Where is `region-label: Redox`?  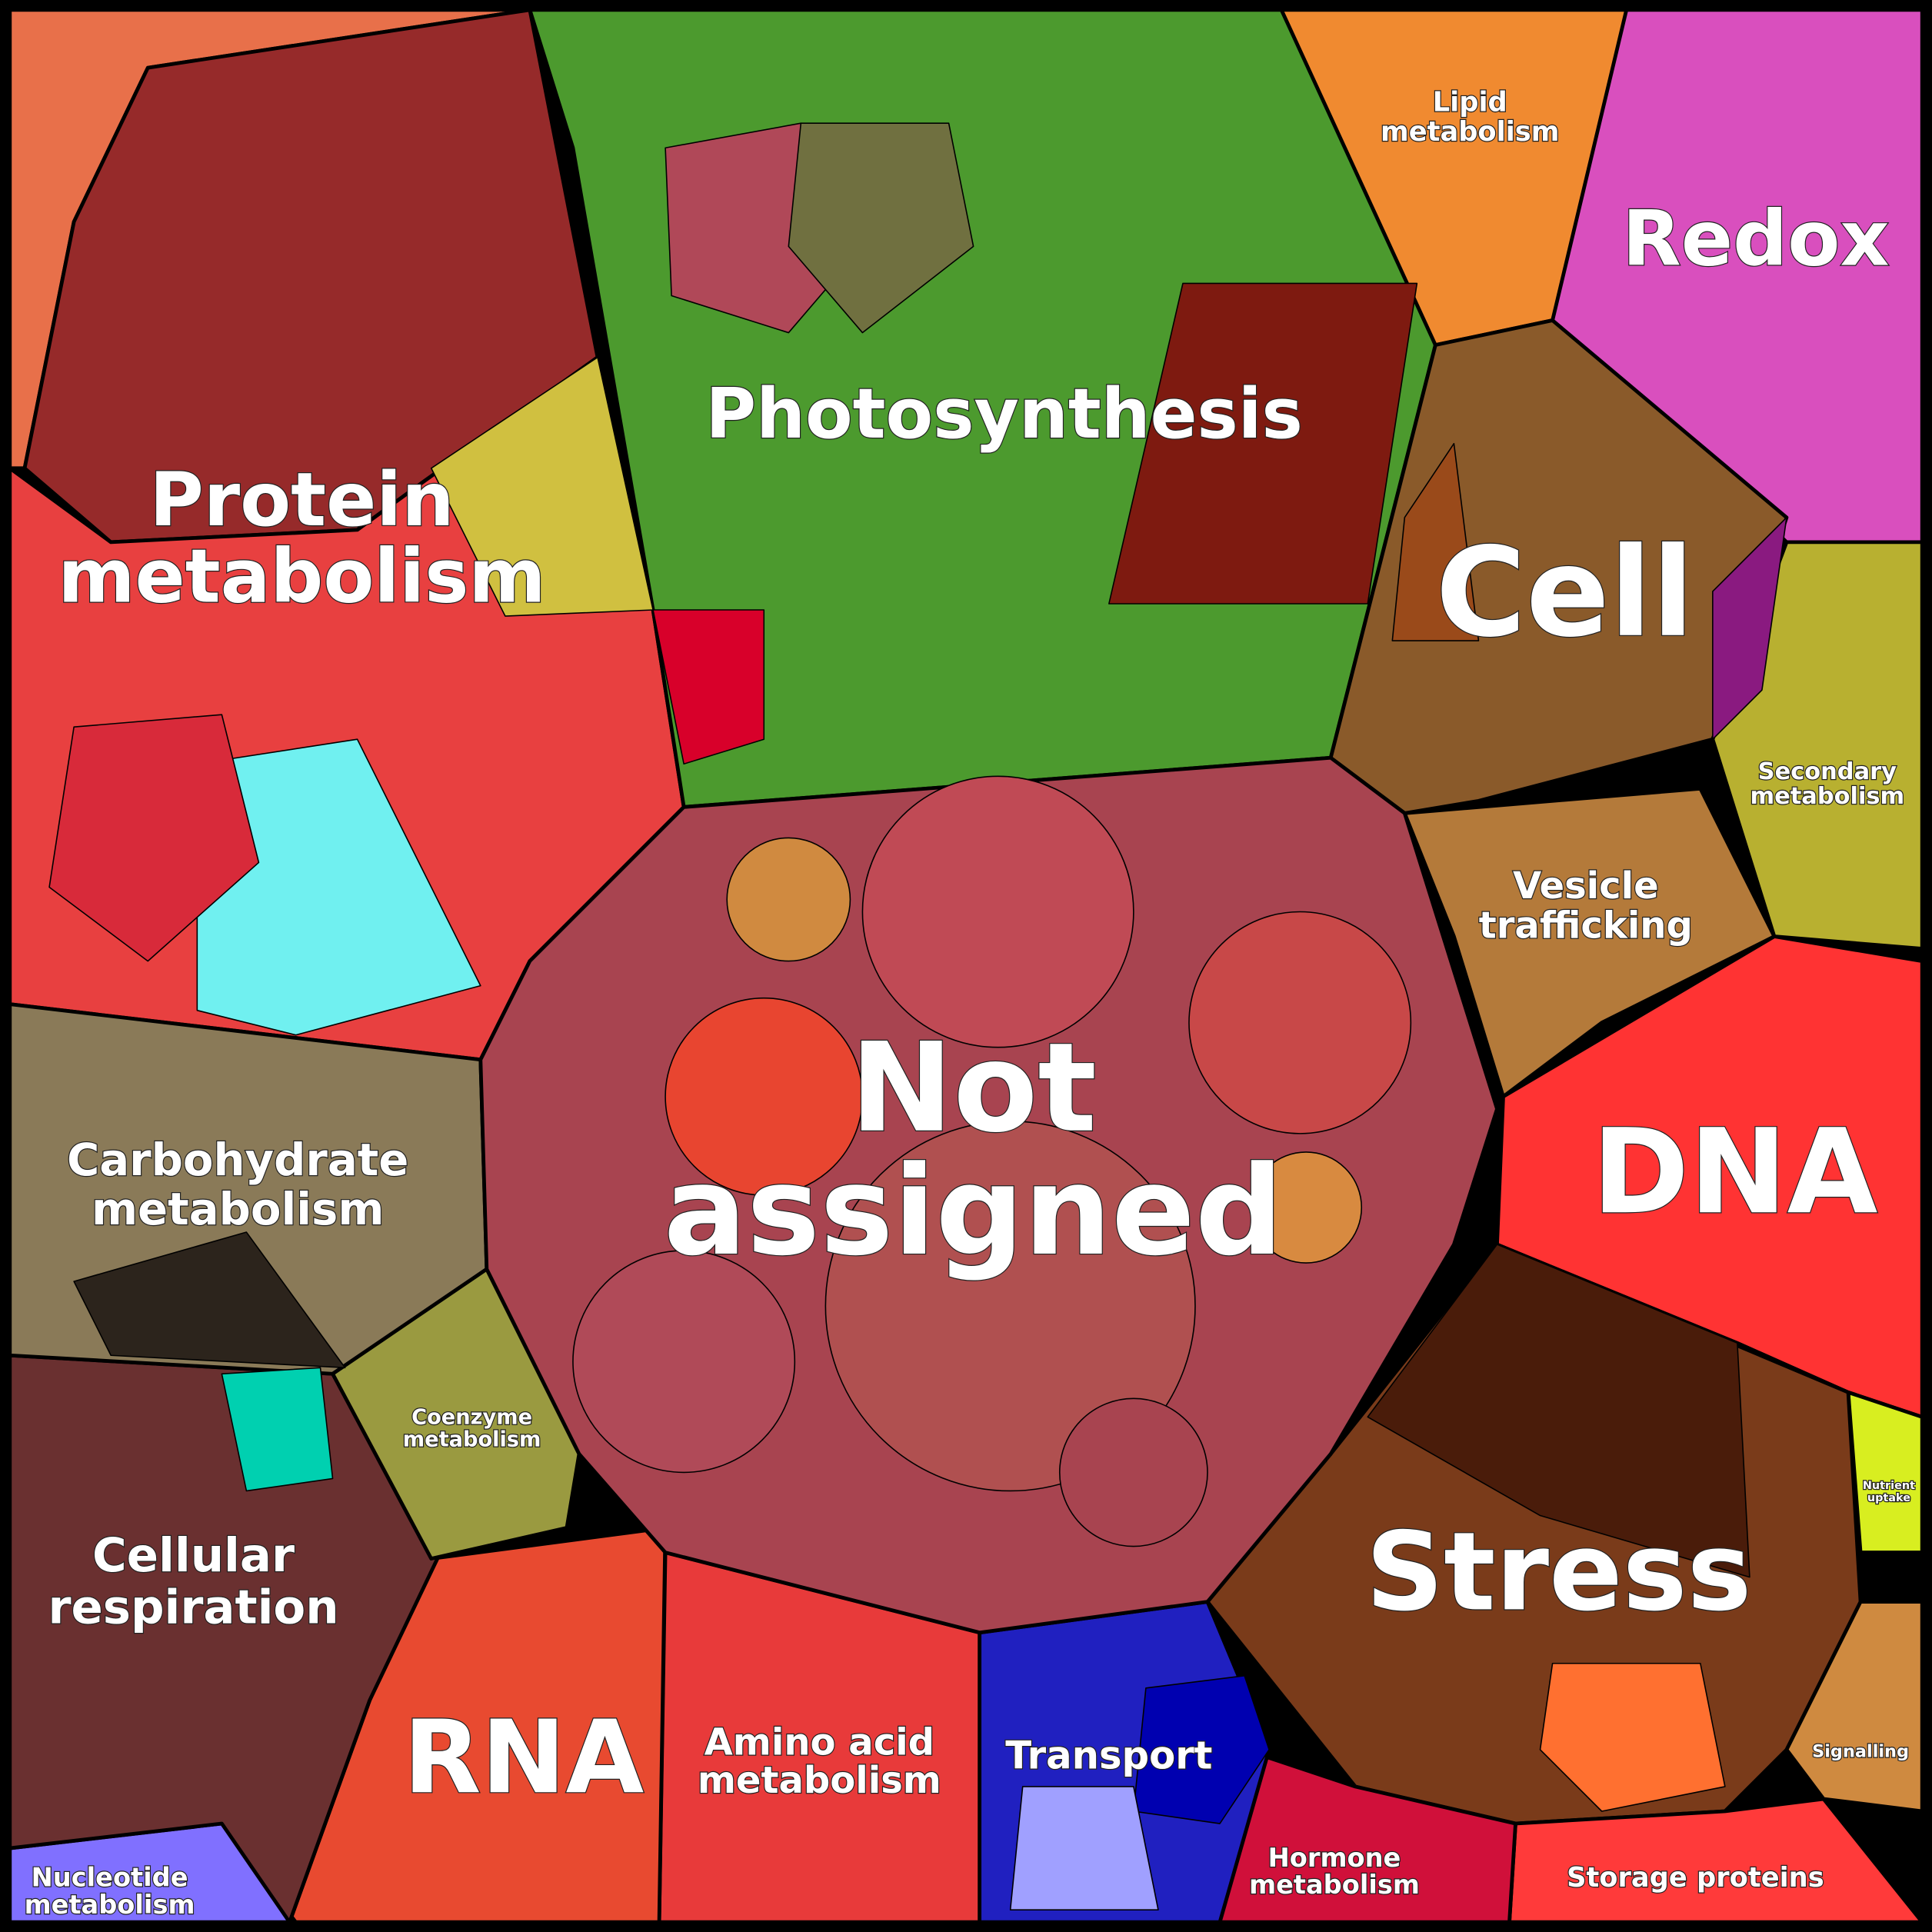
region-label: Redox is located at coordinates (1755, 239).